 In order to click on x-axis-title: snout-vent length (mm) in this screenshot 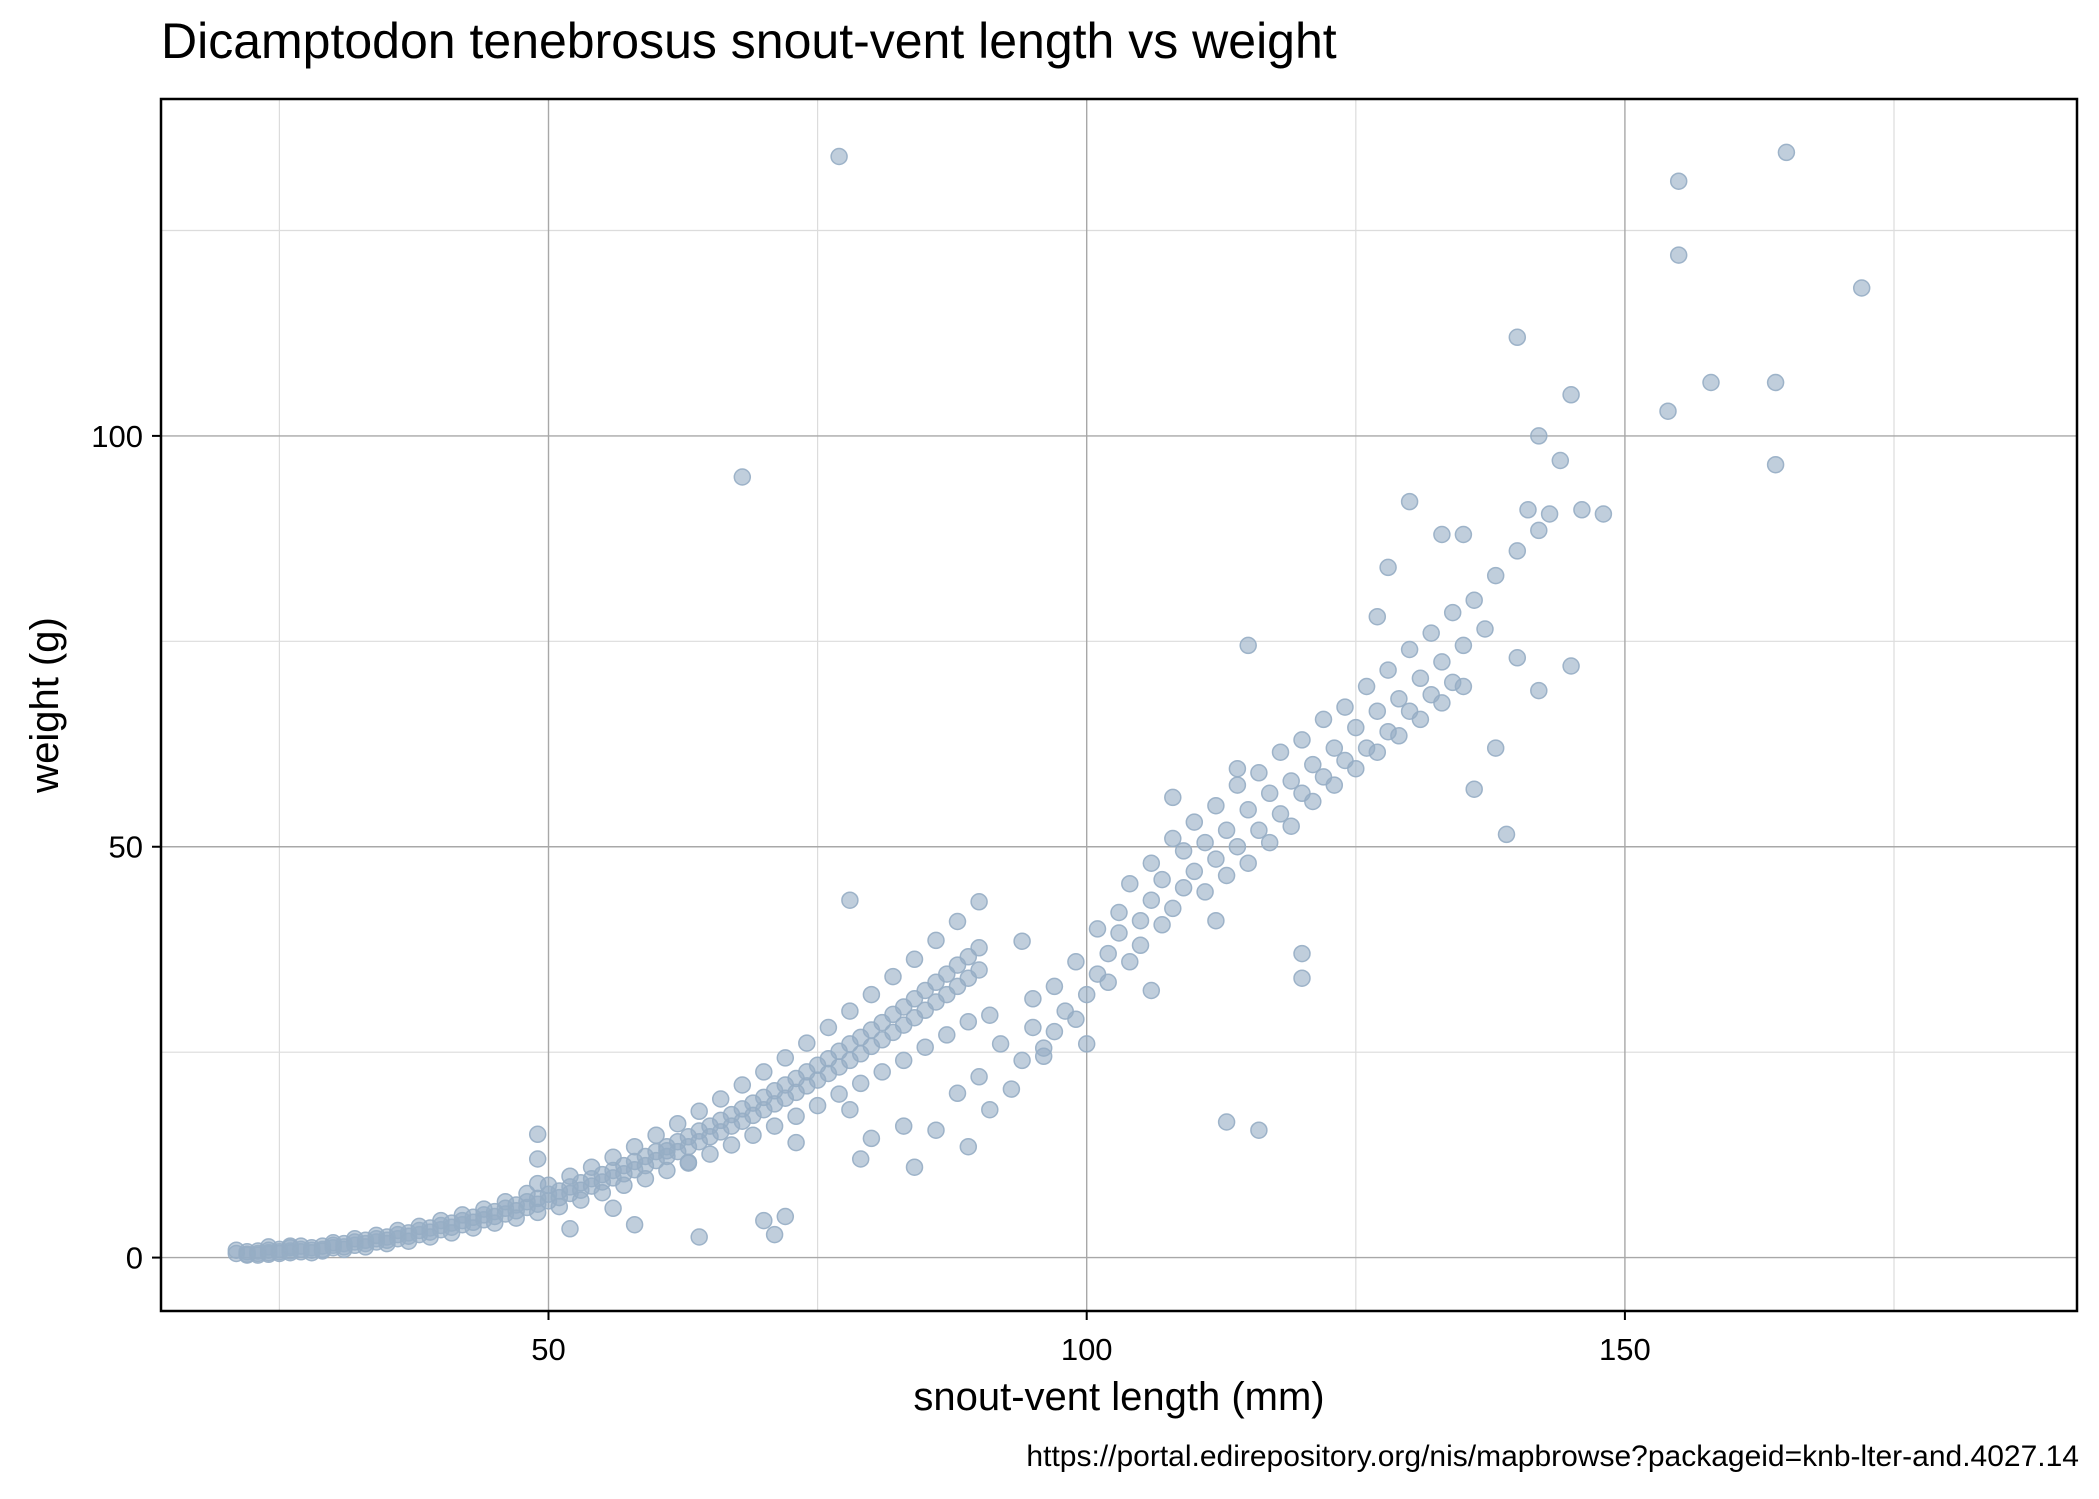, I will do `click(1118, 1397)`.